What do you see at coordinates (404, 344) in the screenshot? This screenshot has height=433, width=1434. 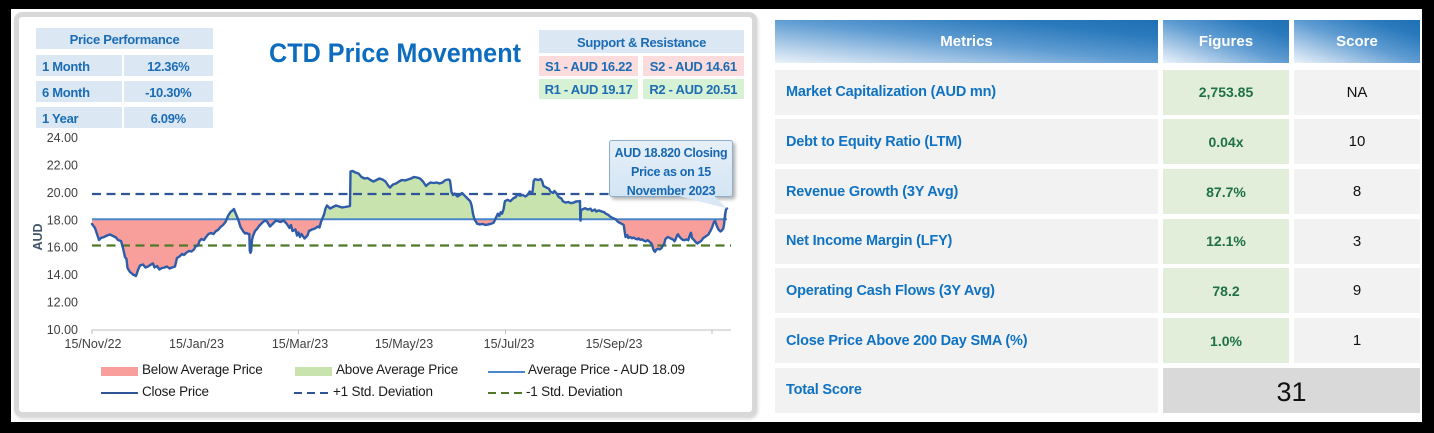 I see `svg-text: 15/May/23` at bounding box center [404, 344].